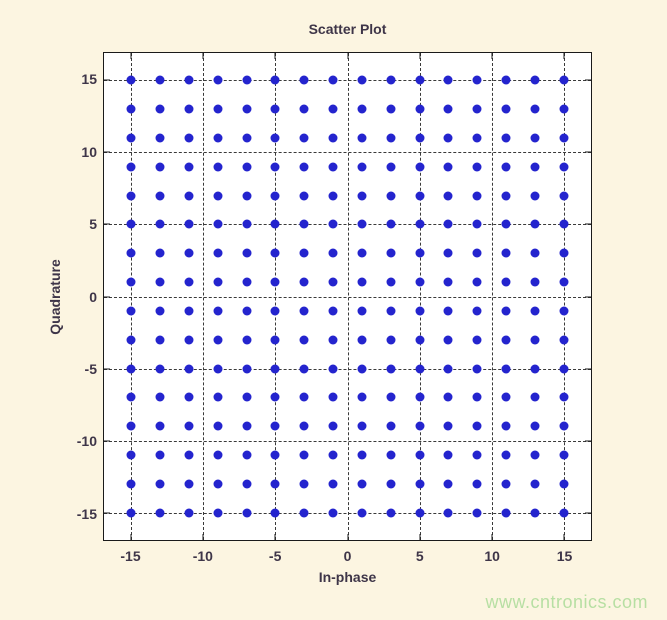 Image resolution: width=667 pixels, height=620 pixels. I want to click on x-tick-label: -15, so click(130, 556).